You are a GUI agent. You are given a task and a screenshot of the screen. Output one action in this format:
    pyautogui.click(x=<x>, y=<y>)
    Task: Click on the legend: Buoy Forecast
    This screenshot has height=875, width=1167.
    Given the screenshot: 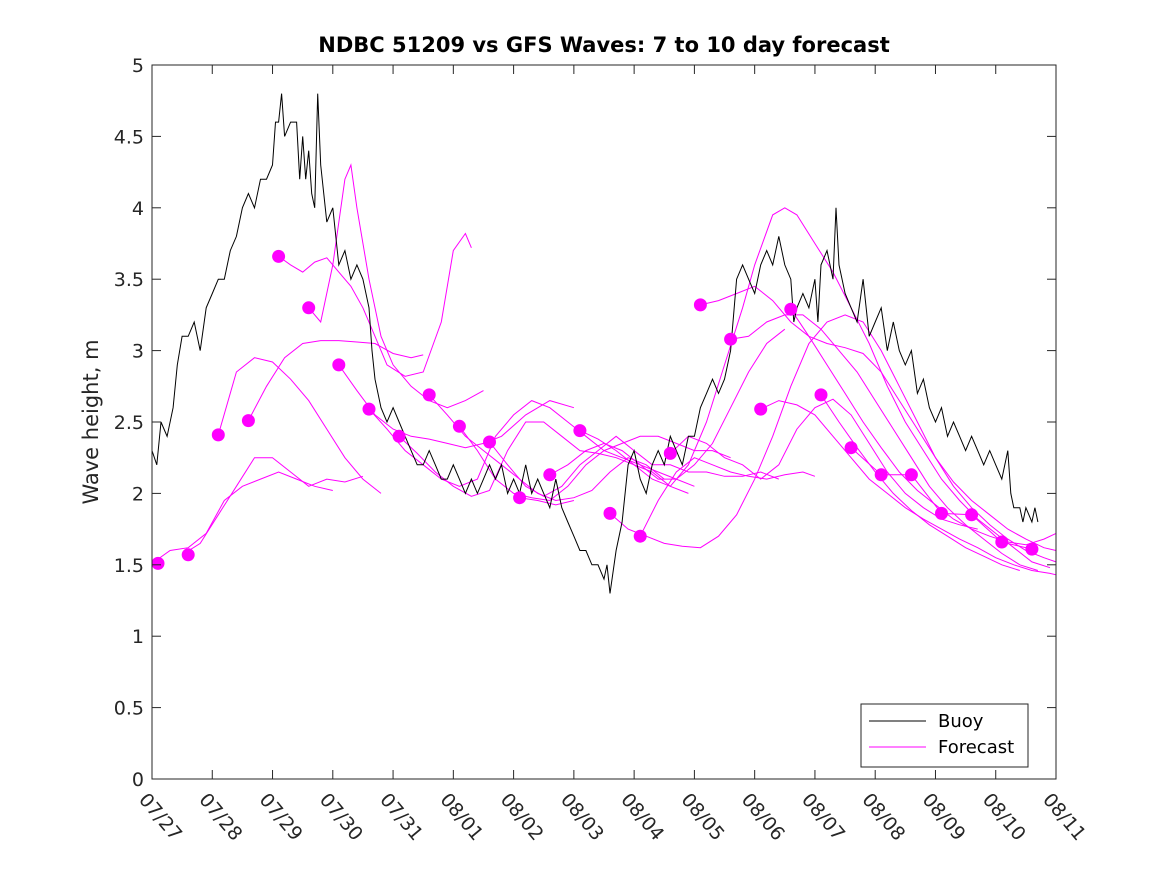 What is the action you would take?
    pyautogui.click(x=944, y=735)
    